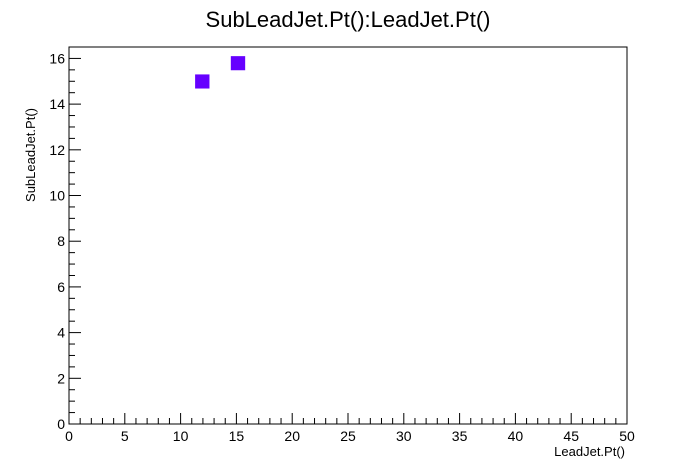 The width and height of the screenshot is (696, 472). I want to click on x-axis-label: LeadJet.Pt(), so click(589, 451).